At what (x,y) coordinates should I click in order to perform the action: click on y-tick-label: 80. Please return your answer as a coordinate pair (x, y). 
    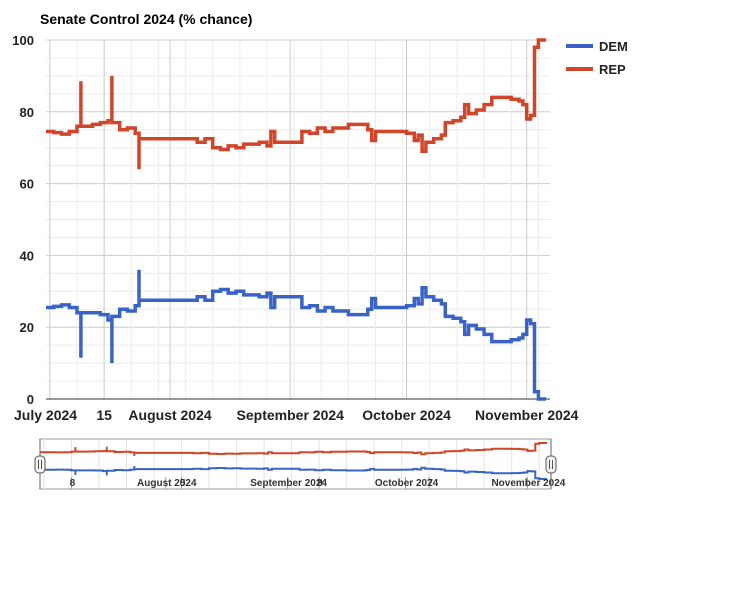
    Looking at the image, I should click on (27, 112).